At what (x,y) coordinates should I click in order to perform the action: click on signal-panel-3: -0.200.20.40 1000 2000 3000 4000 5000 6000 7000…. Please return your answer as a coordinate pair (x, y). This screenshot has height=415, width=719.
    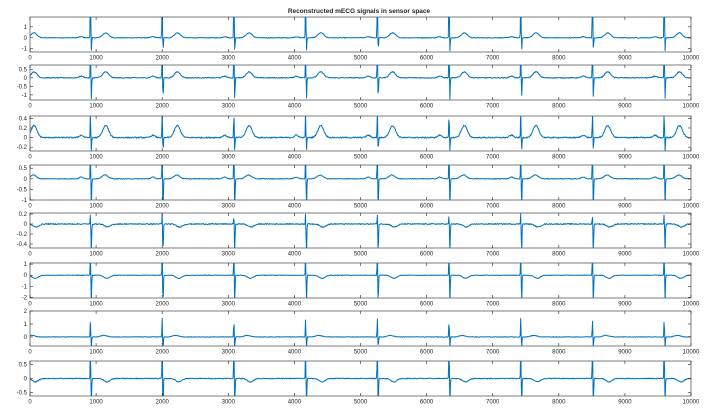
    Looking at the image, I should click on (358, 138).